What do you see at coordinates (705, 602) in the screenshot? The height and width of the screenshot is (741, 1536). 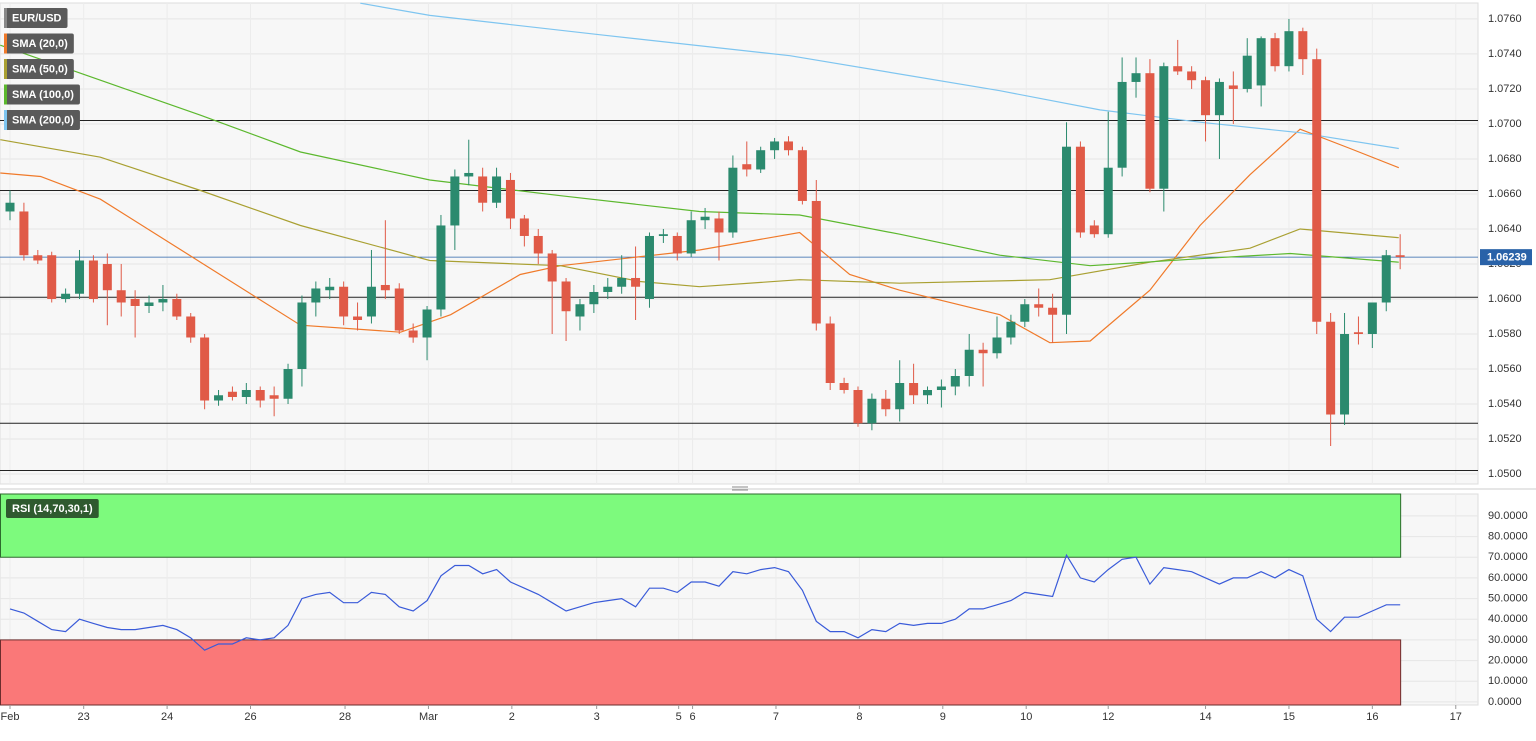 I see `rsi-line` at bounding box center [705, 602].